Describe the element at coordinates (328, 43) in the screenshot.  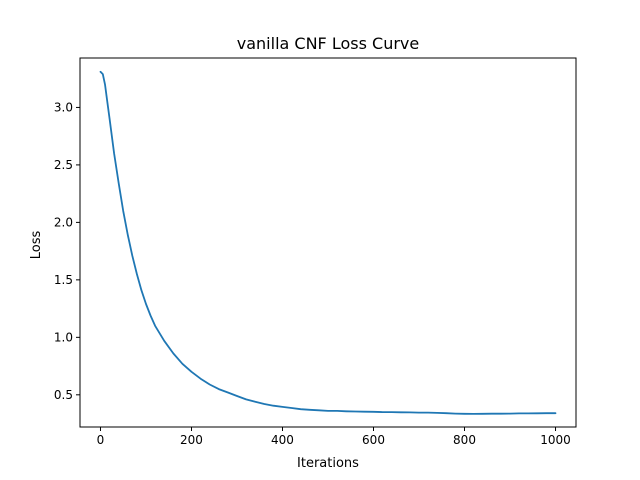
I see `chart-title: vanilla CNF Loss Curve` at that location.